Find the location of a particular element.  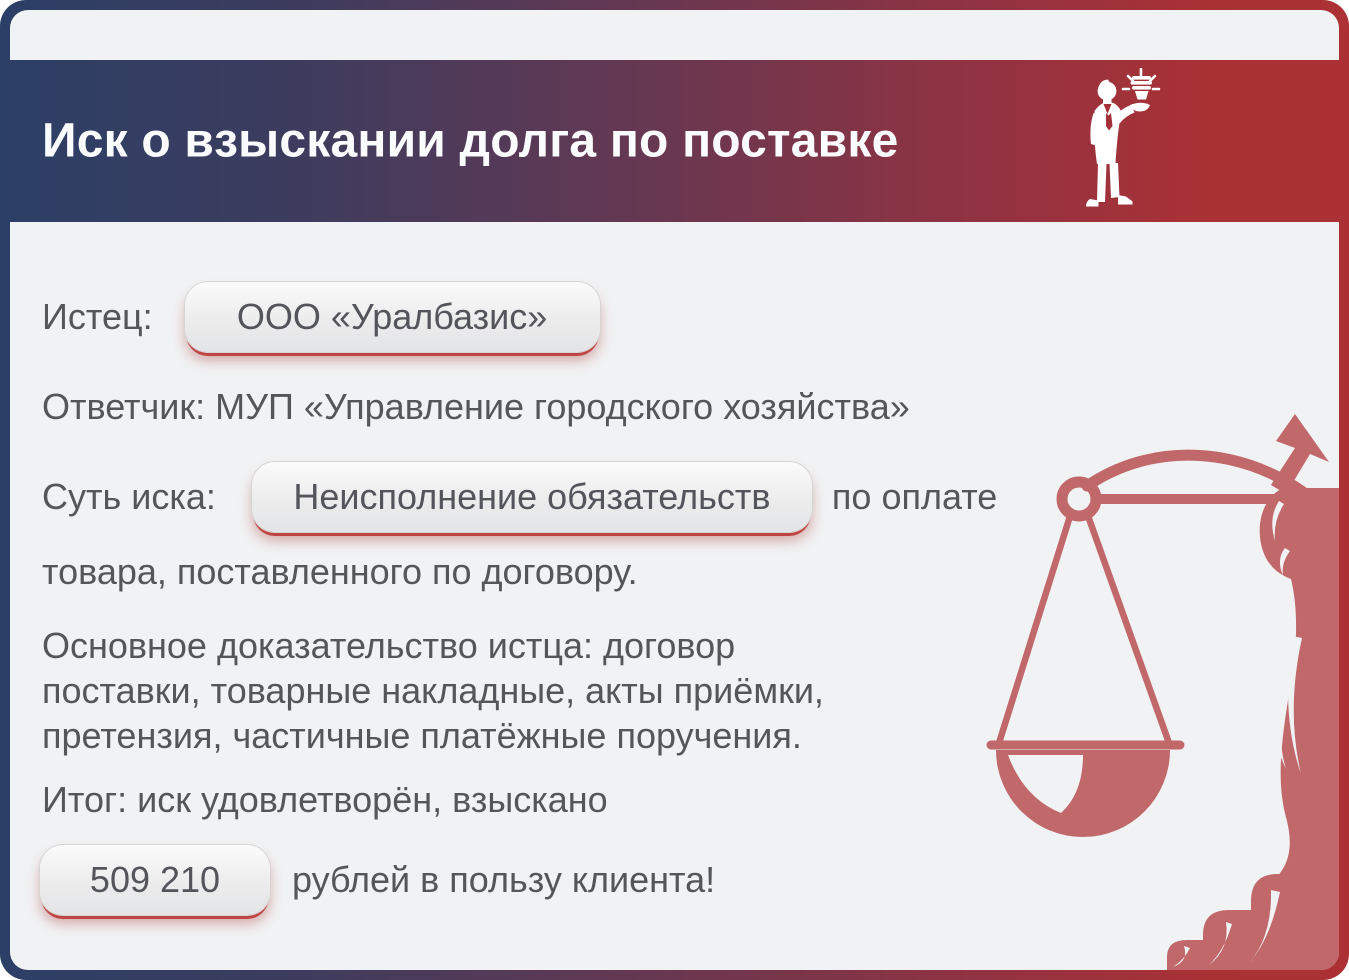

amount-row: 509 210 рублей в пользу клиента! is located at coordinates (377, 880).